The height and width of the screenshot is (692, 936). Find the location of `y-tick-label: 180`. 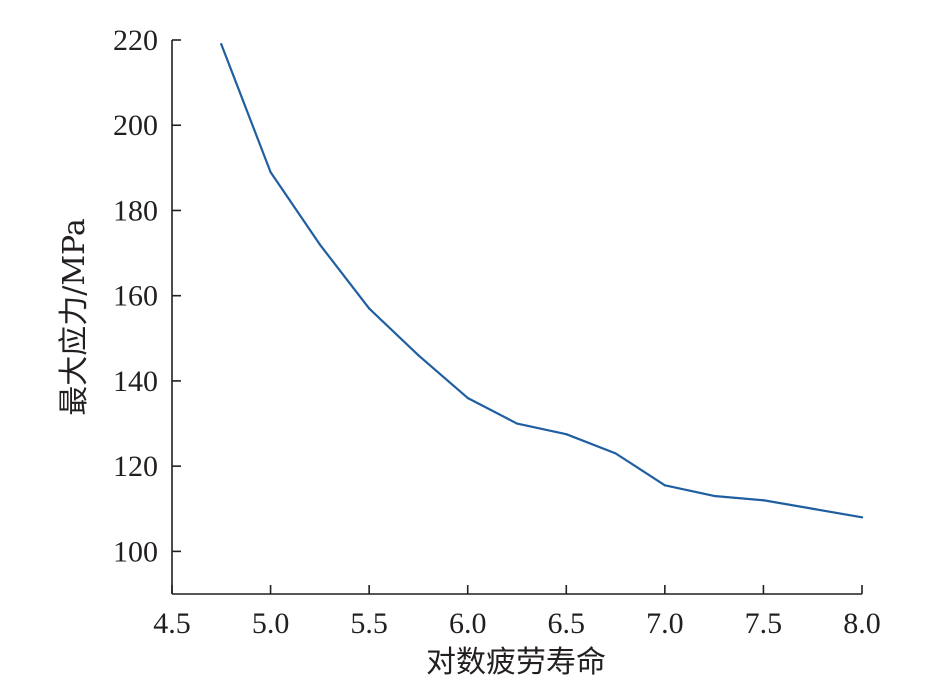

y-tick-label: 180 is located at coordinates (135, 210).